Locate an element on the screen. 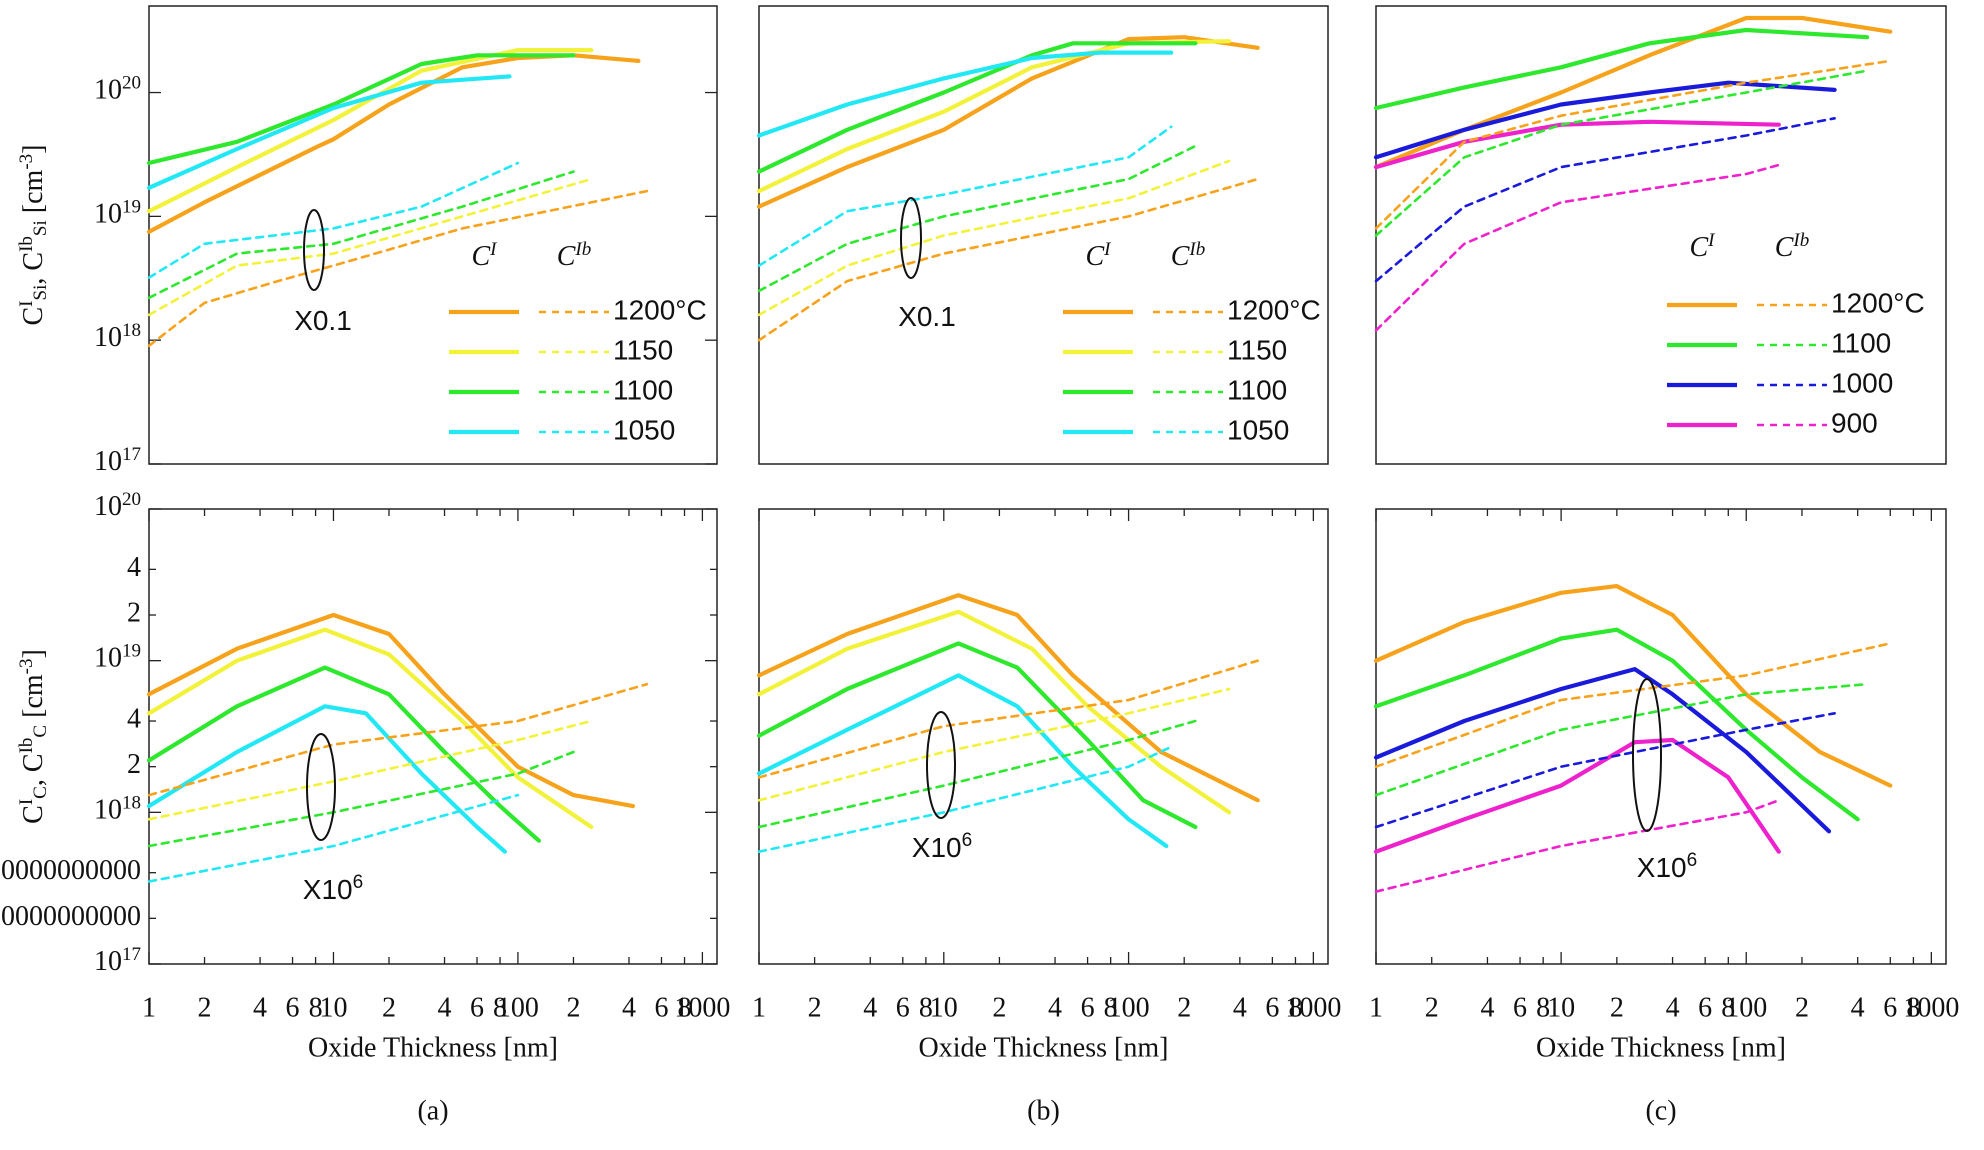 Image resolution: width=1984 pixels, height=1150 pixels. text-part: 18 is located at coordinates (131, 802).